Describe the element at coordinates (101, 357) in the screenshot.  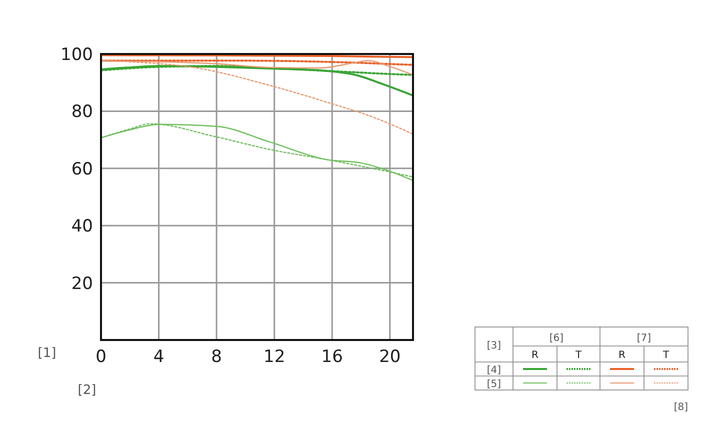
I see `x-tick-label: 0` at that location.